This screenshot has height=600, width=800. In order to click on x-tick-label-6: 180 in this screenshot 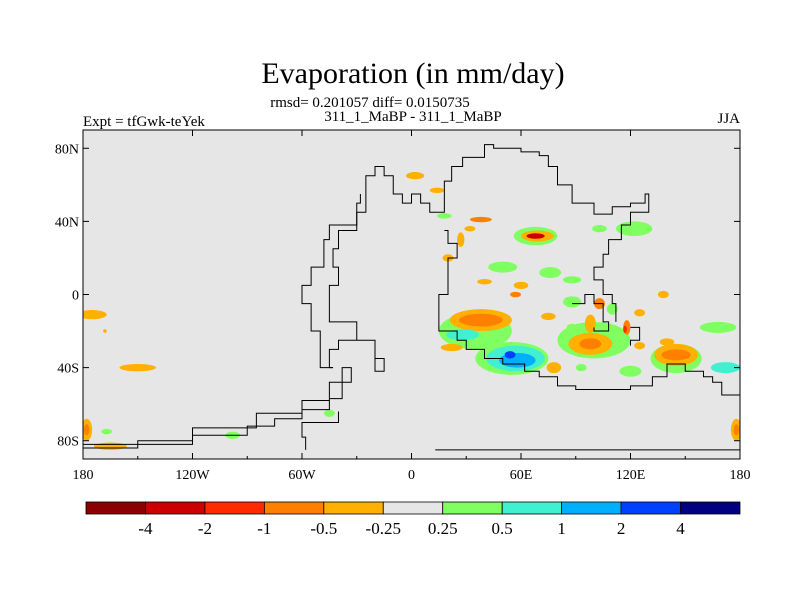, I will do `click(740, 475)`.